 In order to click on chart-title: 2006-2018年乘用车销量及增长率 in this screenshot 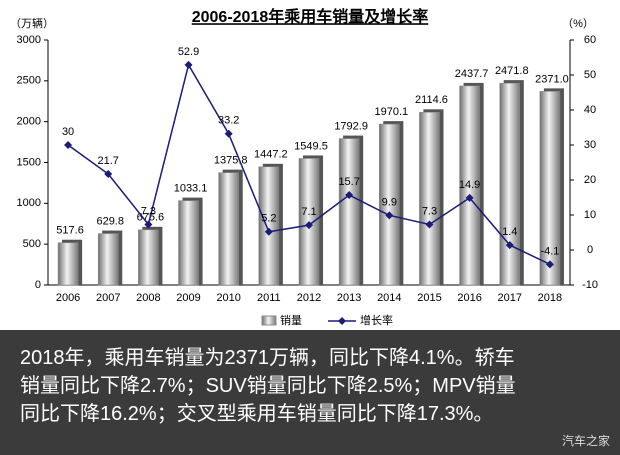, I will do `click(310, 16)`.